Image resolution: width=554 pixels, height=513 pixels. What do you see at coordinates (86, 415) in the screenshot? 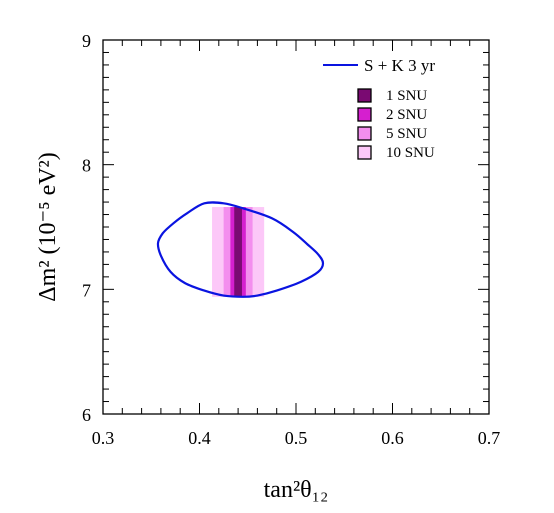
I see `y-tick-label: 6` at bounding box center [86, 415].